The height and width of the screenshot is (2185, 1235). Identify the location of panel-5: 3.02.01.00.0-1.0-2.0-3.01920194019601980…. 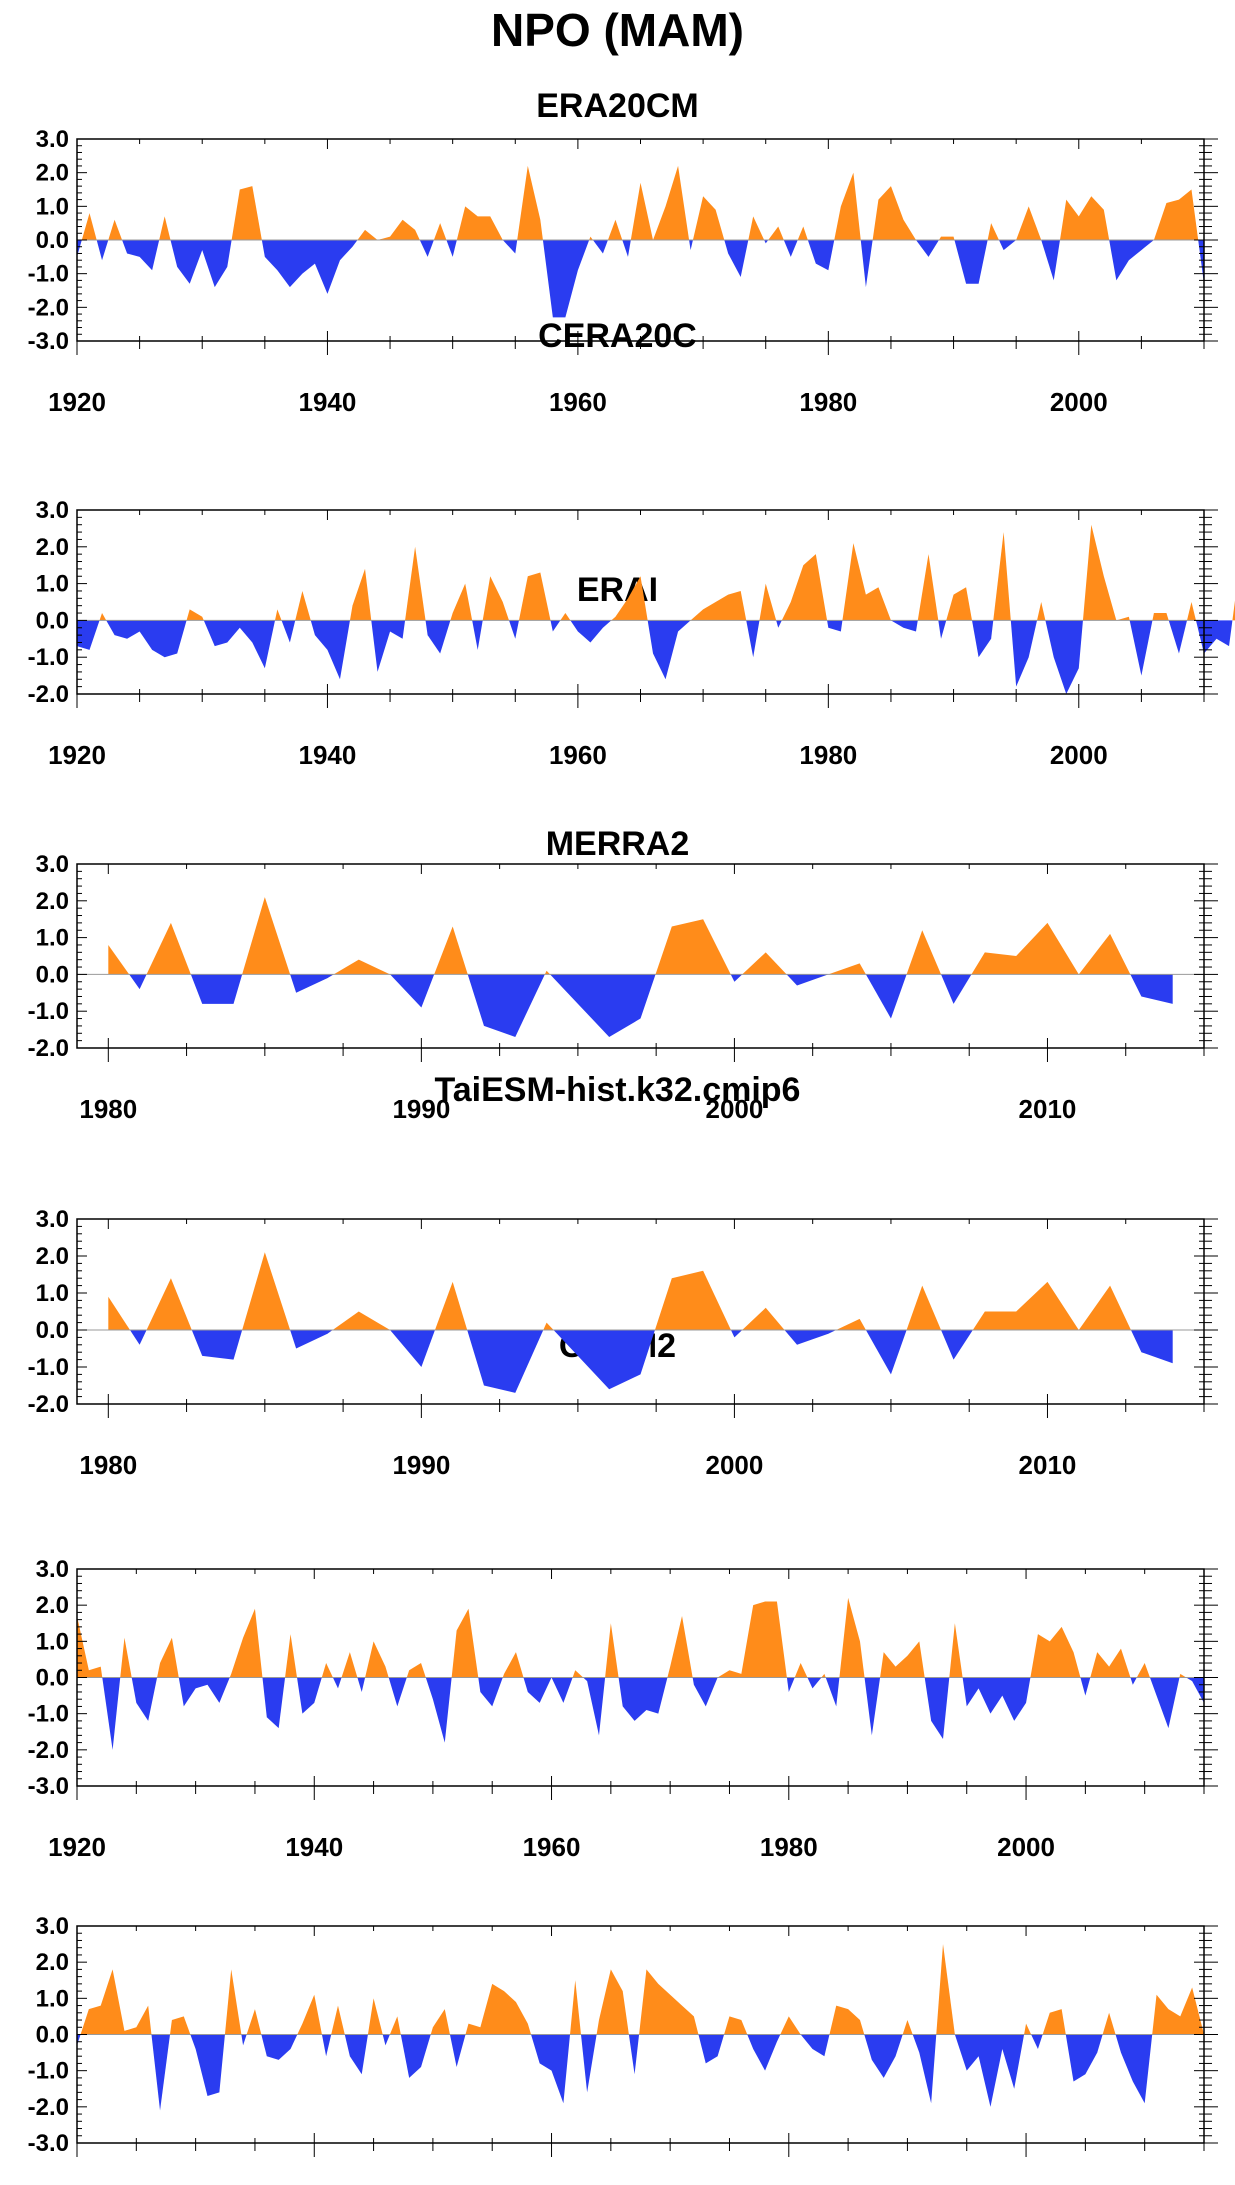
(623, 2035).